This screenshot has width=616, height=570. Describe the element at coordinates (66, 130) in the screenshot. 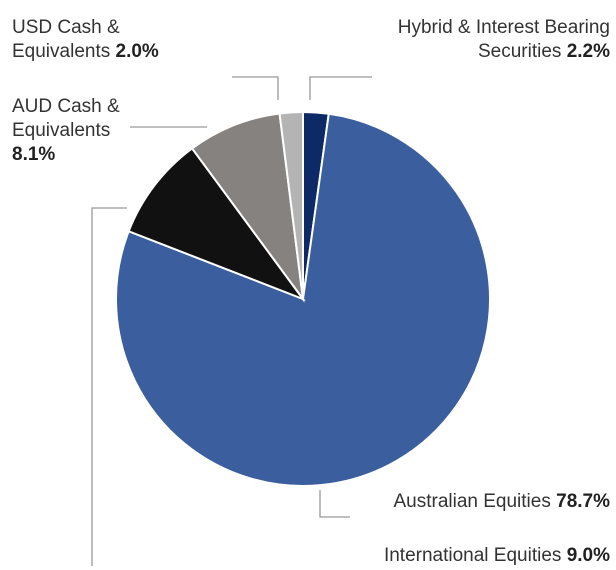

I see `slice-label: AUD Cash & Equivalents 8.1%` at that location.